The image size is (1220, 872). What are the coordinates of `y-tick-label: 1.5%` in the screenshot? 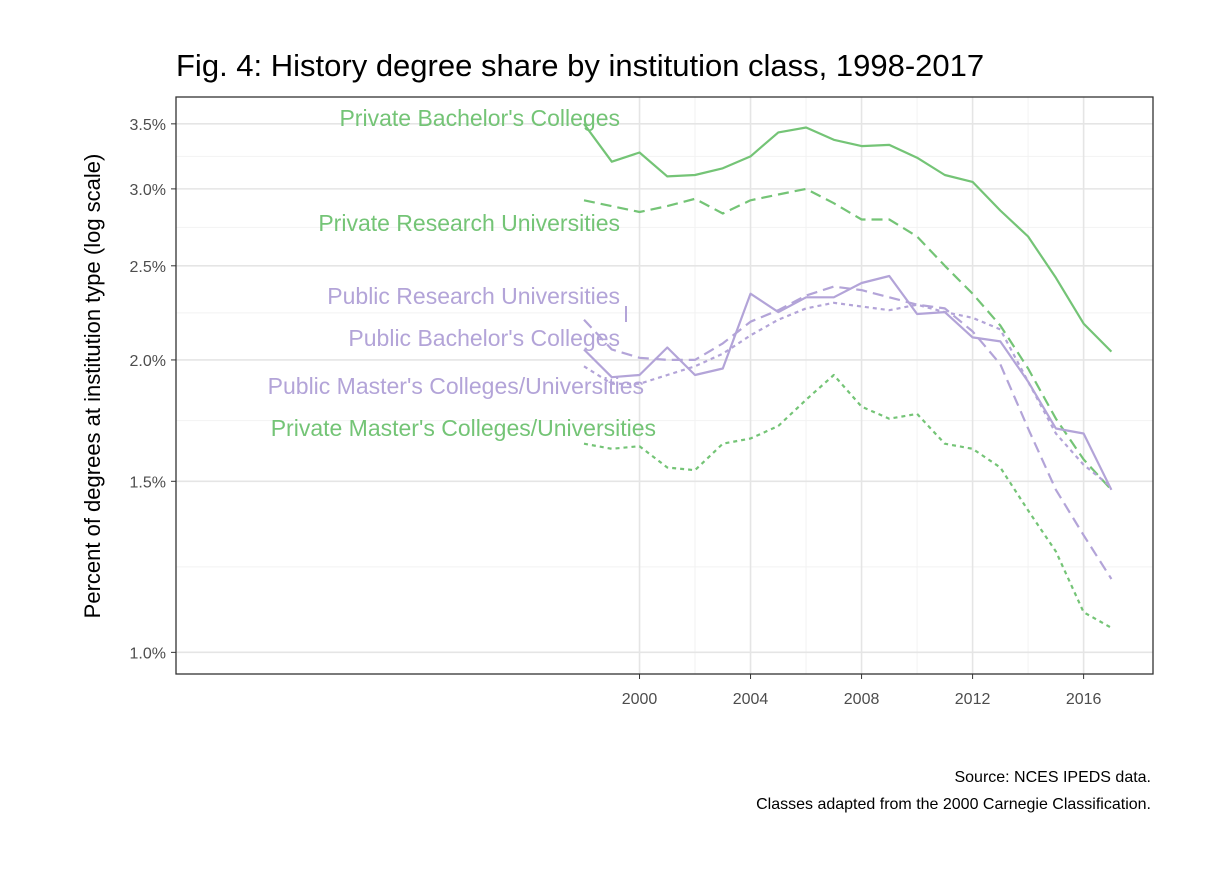 It's located at (148, 482).